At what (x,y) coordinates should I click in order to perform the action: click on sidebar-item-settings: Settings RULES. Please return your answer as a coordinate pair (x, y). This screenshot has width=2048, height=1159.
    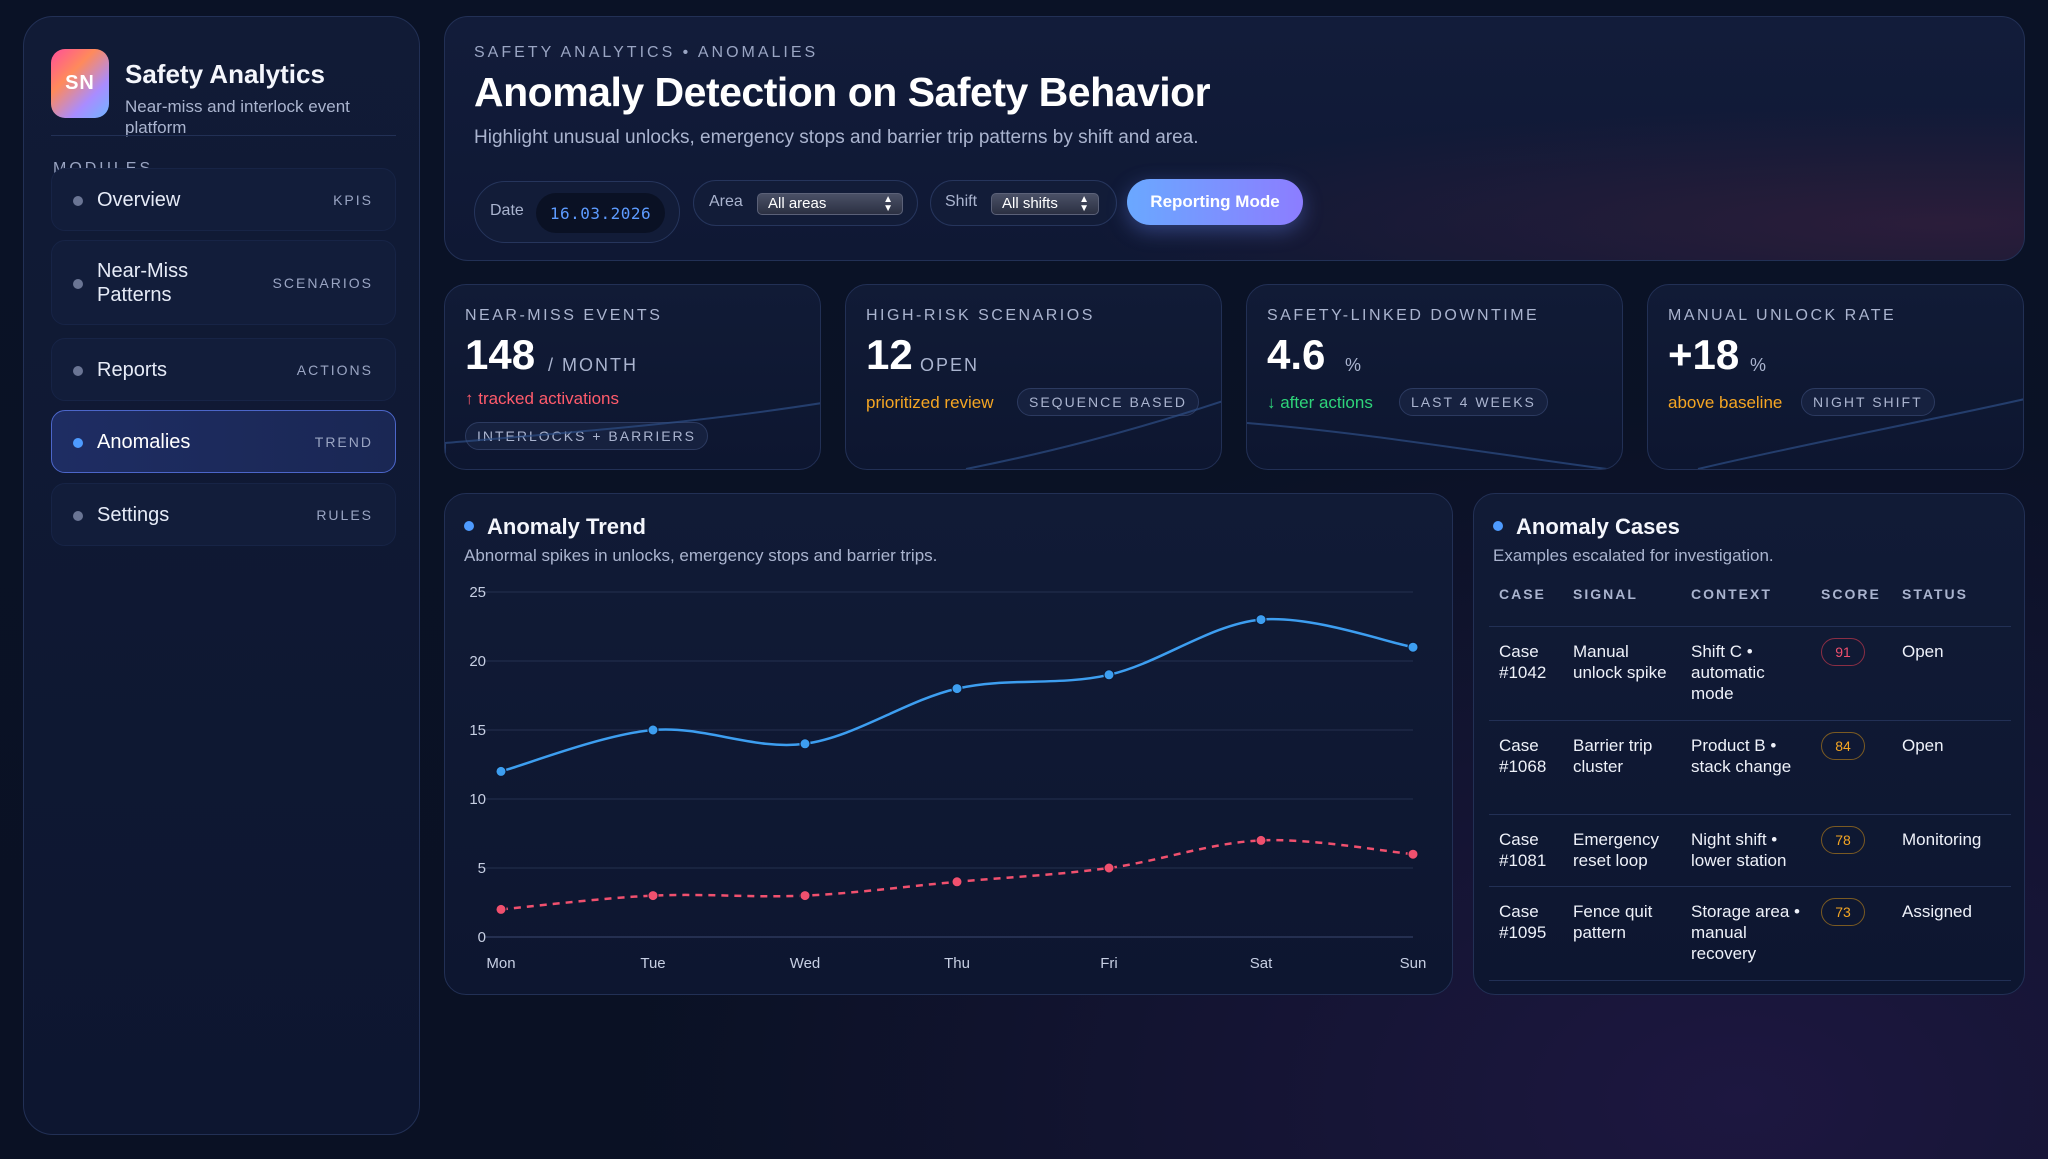
    Looking at the image, I should click on (223, 514).